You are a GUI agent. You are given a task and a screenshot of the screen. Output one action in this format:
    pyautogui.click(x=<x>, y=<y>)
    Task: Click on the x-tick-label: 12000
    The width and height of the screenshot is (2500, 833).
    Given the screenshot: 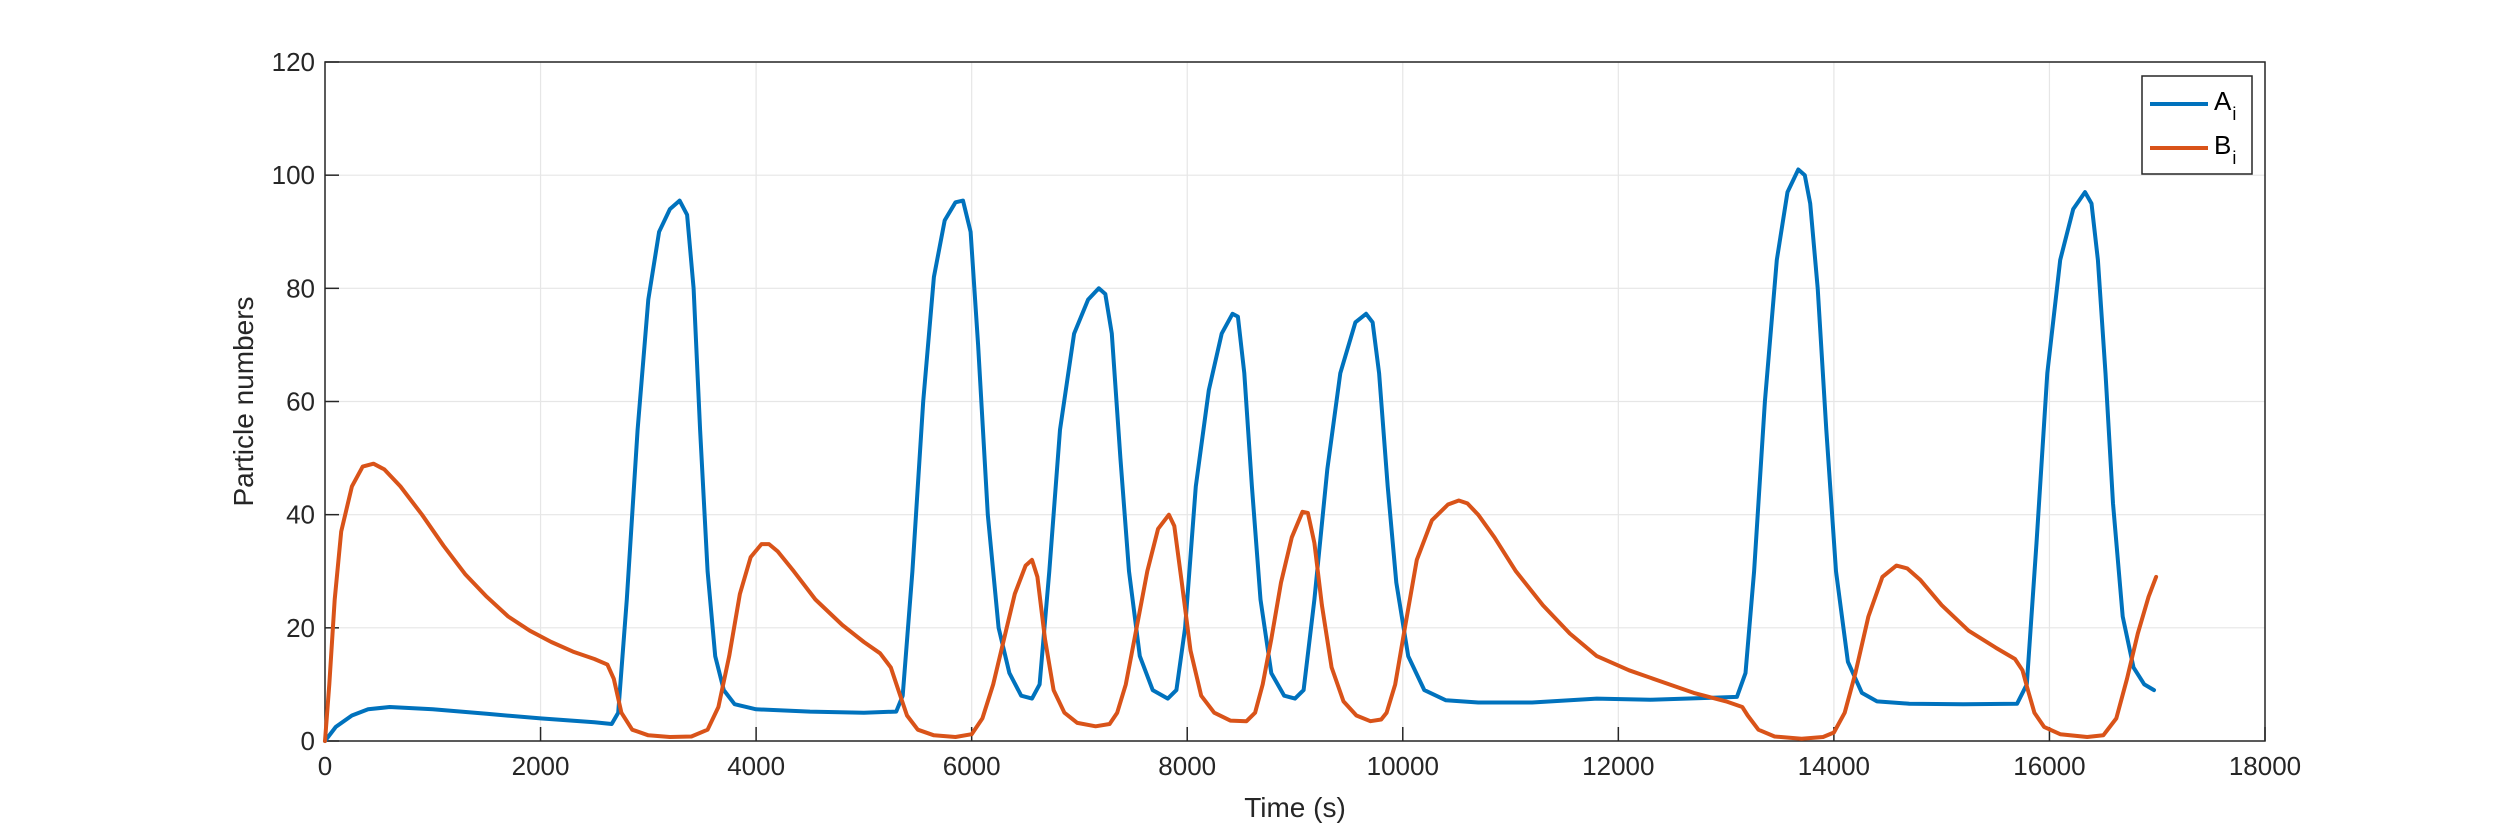 What is the action you would take?
    pyautogui.click(x=1618, y=766)
    